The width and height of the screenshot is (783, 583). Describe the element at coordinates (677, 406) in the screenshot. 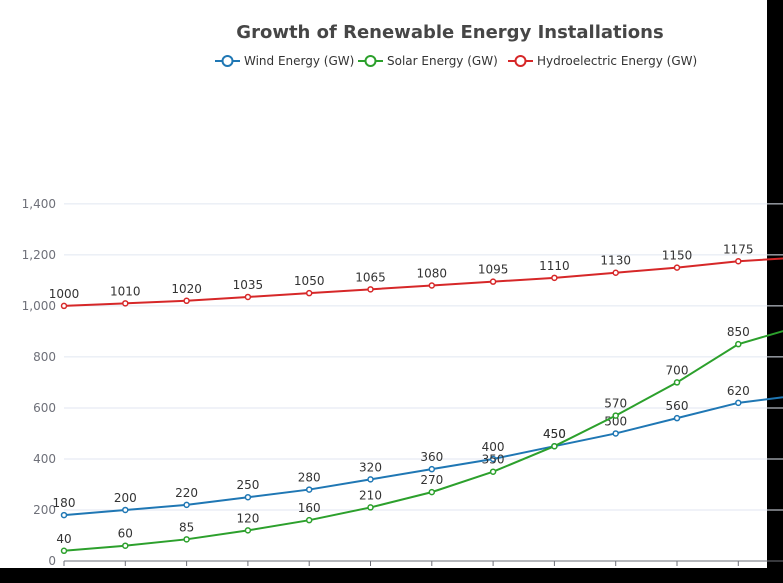

I see `data-label-wind: 560` at that location.